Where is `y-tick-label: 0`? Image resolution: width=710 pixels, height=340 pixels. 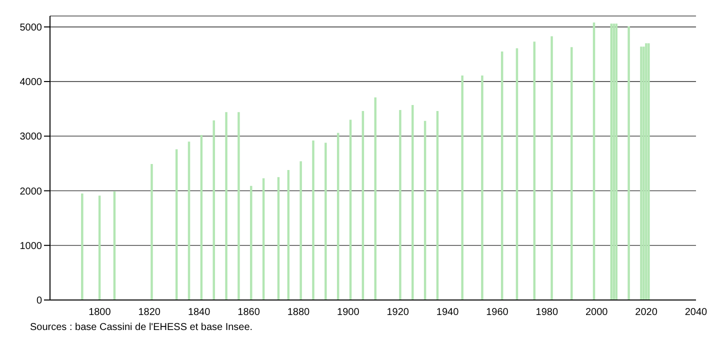 y-tick-label: 0 is located at coordinates (39, 301).